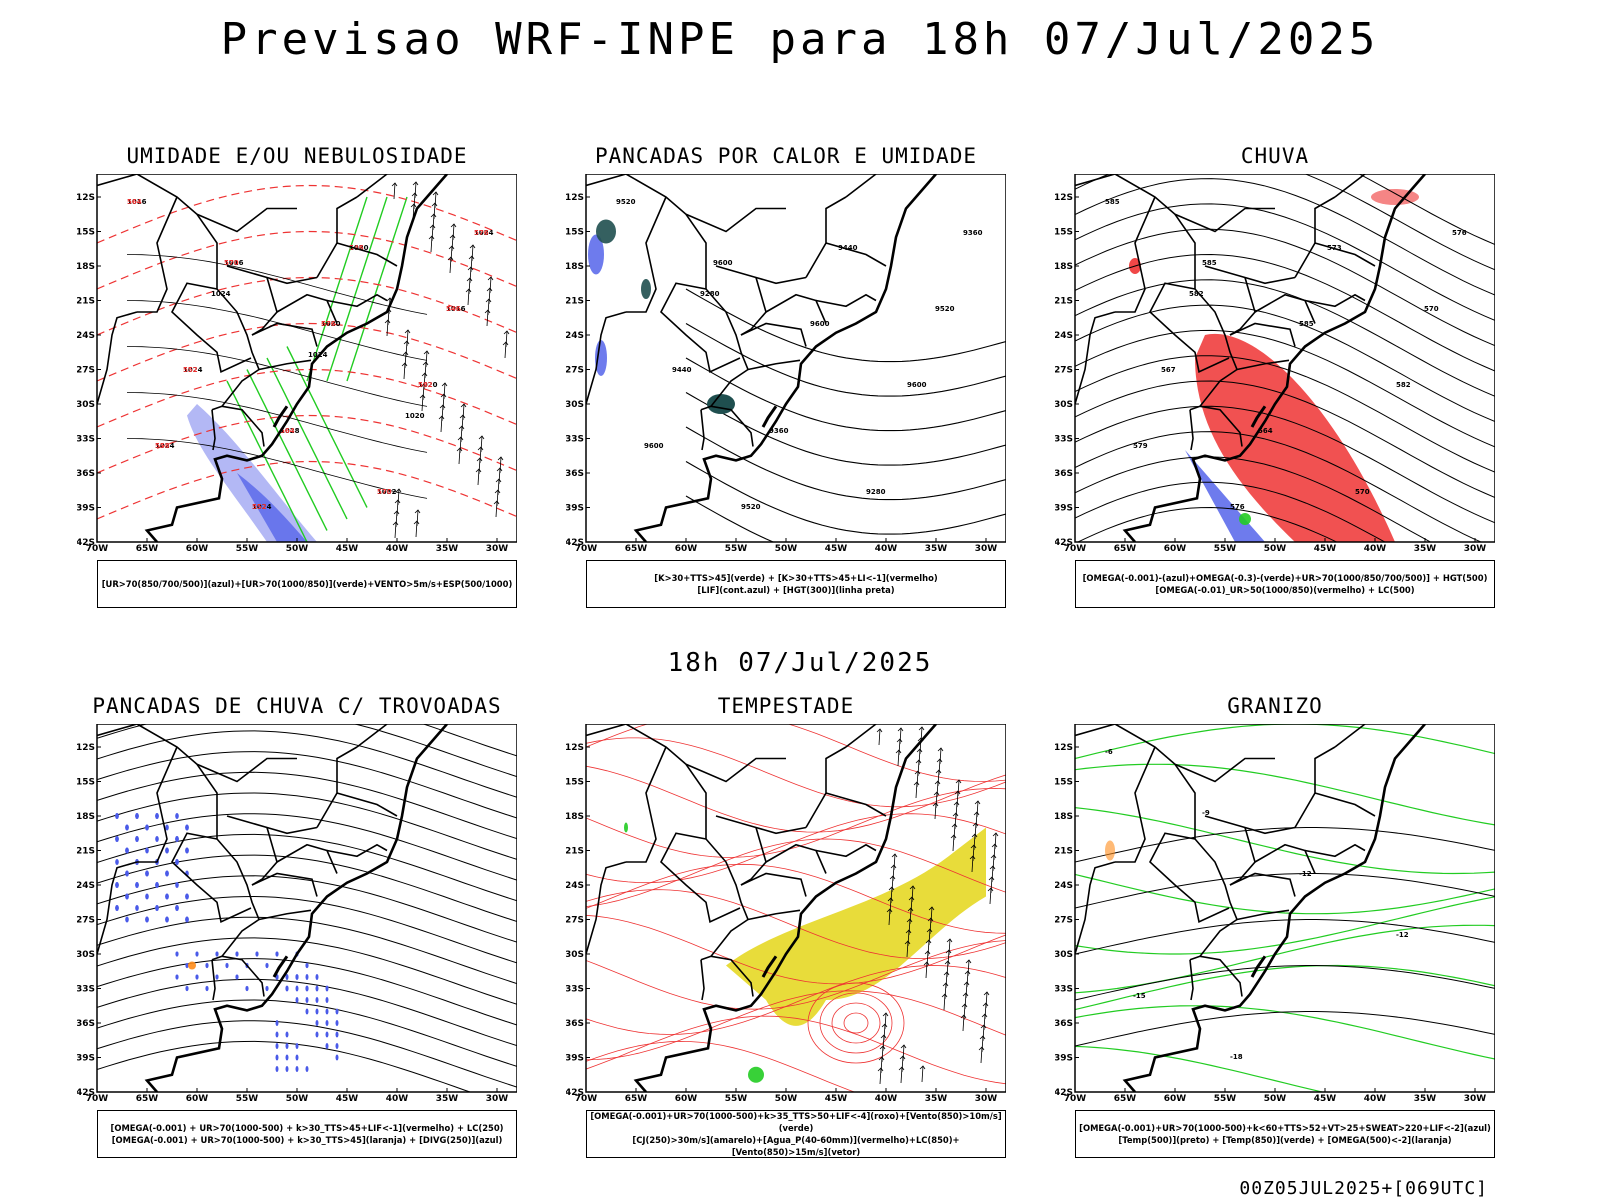 The width and height of the screenshot is (1600, 1200). I want to click on contour-label: 582, so click(1196, 294).